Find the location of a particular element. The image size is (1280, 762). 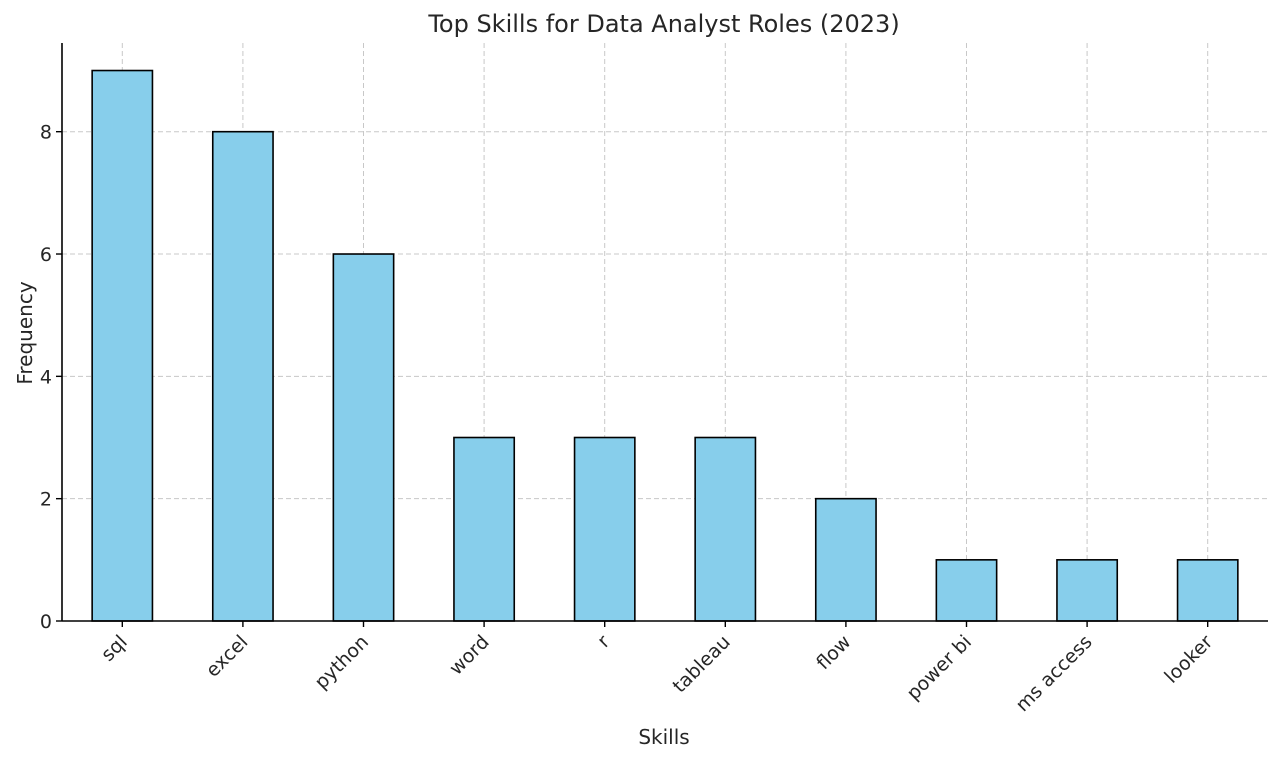

y-tick-label: 8 is located at coordinates (46, 133).